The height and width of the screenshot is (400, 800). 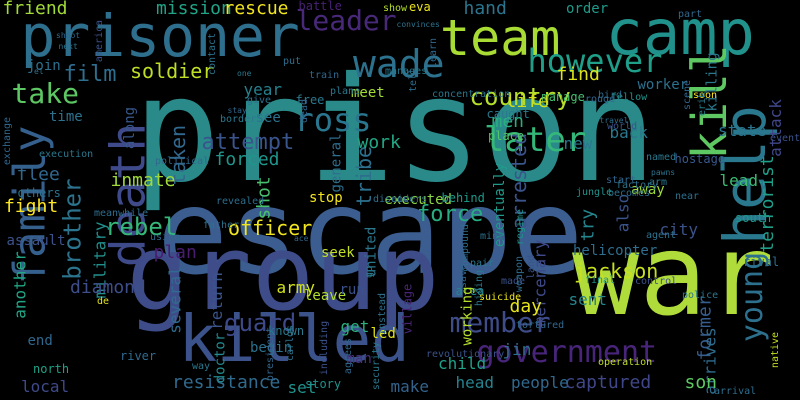 I want to click on word-sent: sent, so click(x=588, y=299).